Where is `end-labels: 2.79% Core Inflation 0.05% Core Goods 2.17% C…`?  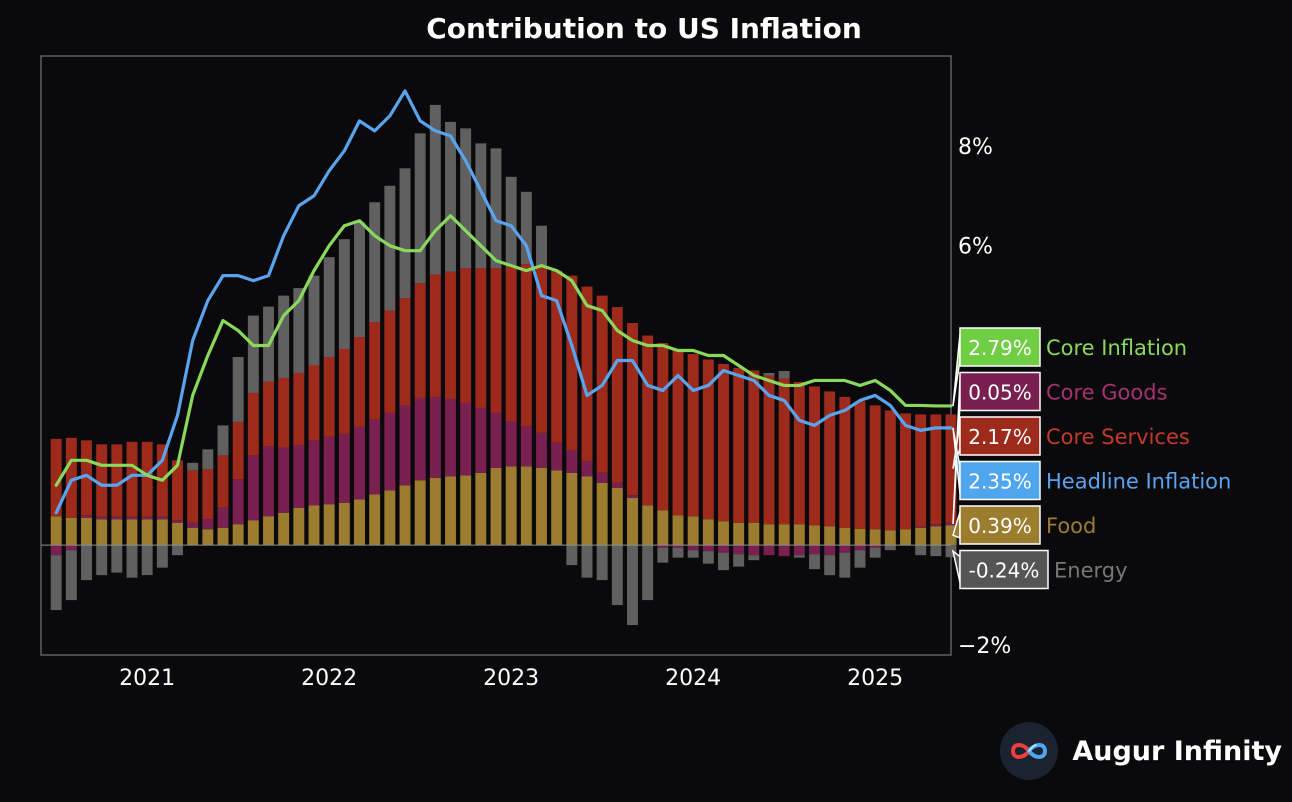
end-labels: 2.79% Core Inflation 0.05% Core Goods 2.17% C… is located at coordinates (1091, 458).